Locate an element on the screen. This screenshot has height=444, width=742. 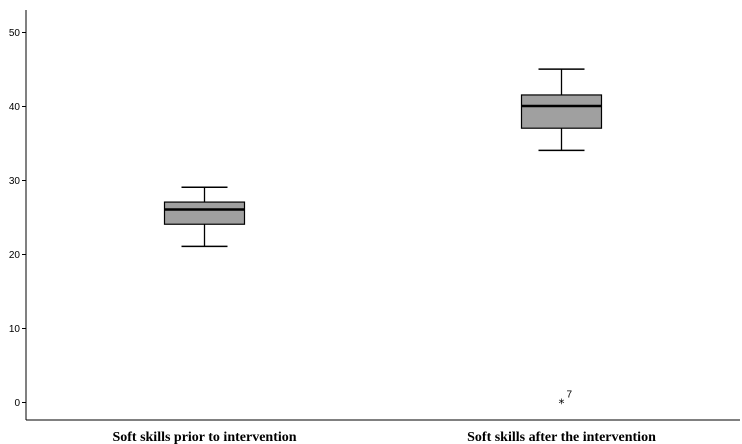
box-group is located at coordinates (204, 217).